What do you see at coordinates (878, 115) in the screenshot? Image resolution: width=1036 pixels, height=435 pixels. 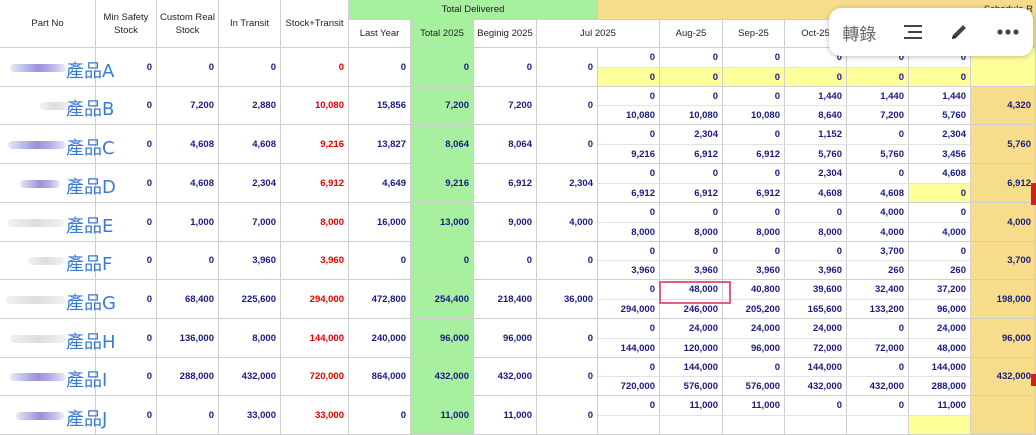 I see `forecast-bottom-cell: 7,200` at bounding box center [878, 115].